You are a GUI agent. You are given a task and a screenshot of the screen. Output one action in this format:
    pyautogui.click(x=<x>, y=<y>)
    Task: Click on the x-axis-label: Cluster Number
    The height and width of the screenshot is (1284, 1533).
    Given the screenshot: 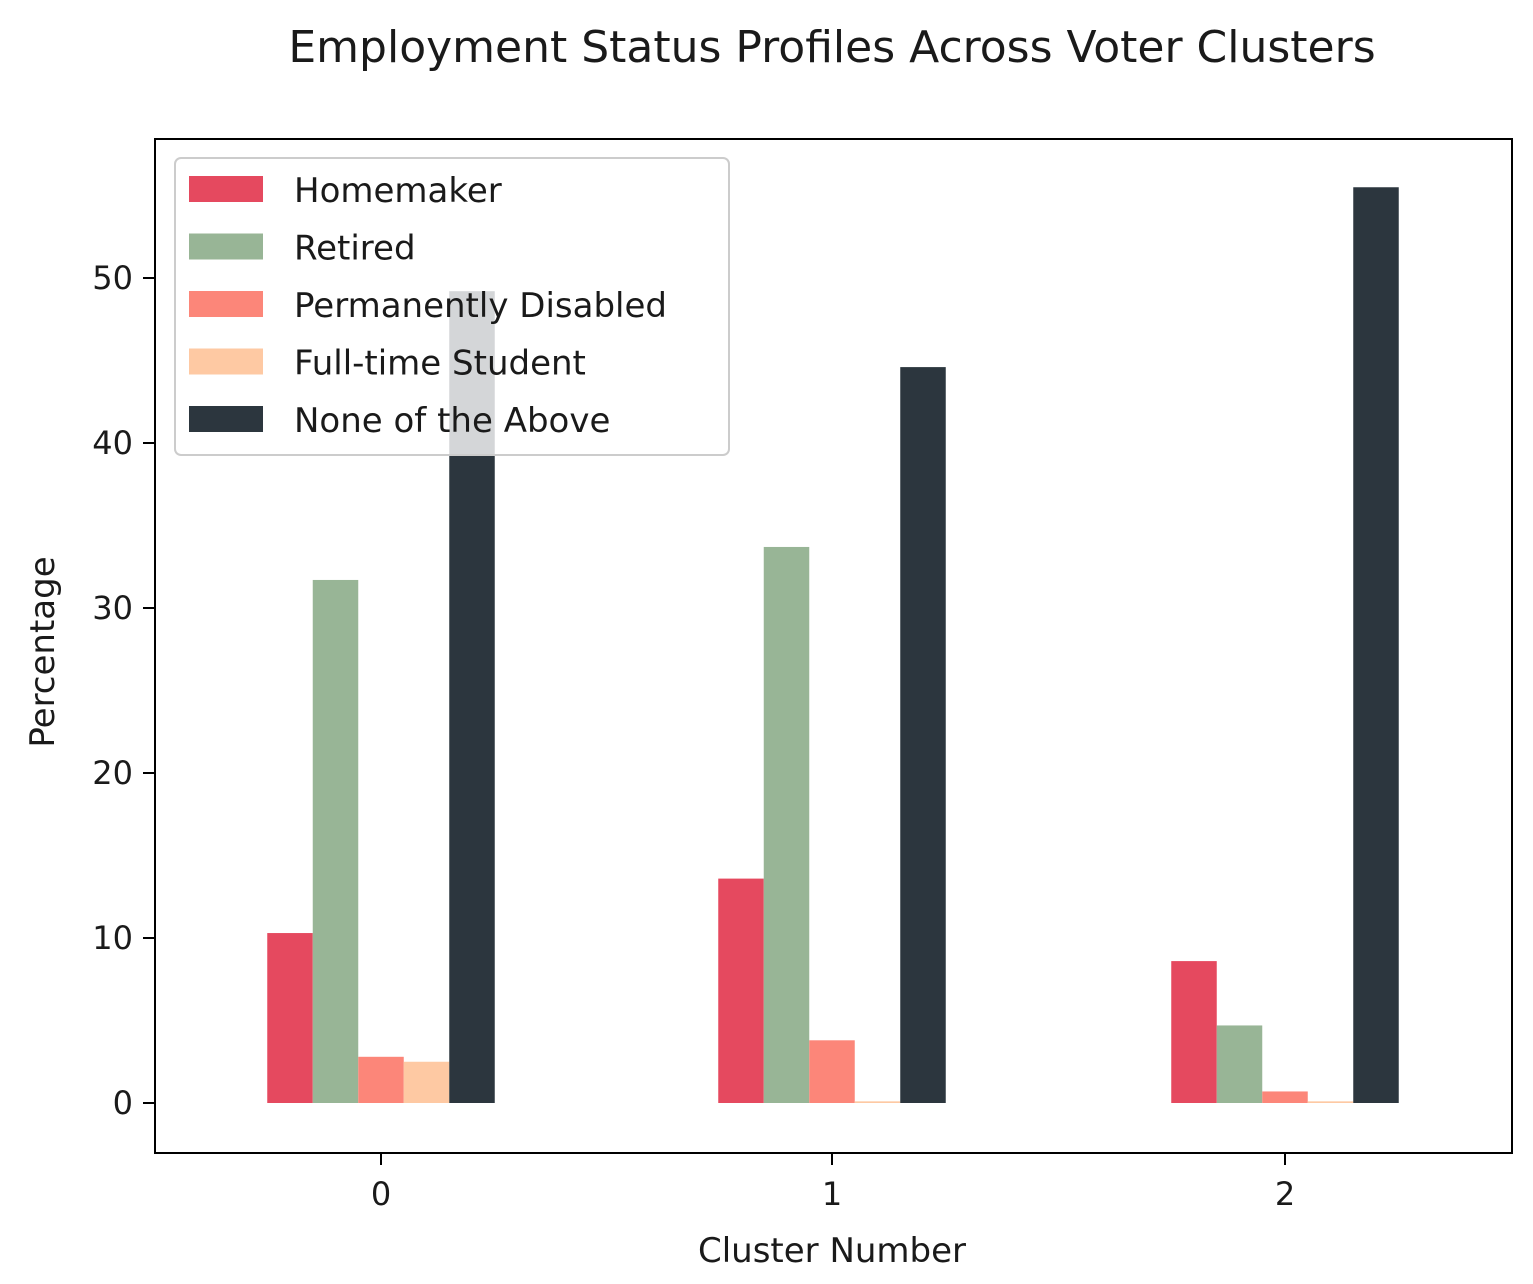 What is the action you would take?
    pyautogui.click(x=832, y=1251)
    